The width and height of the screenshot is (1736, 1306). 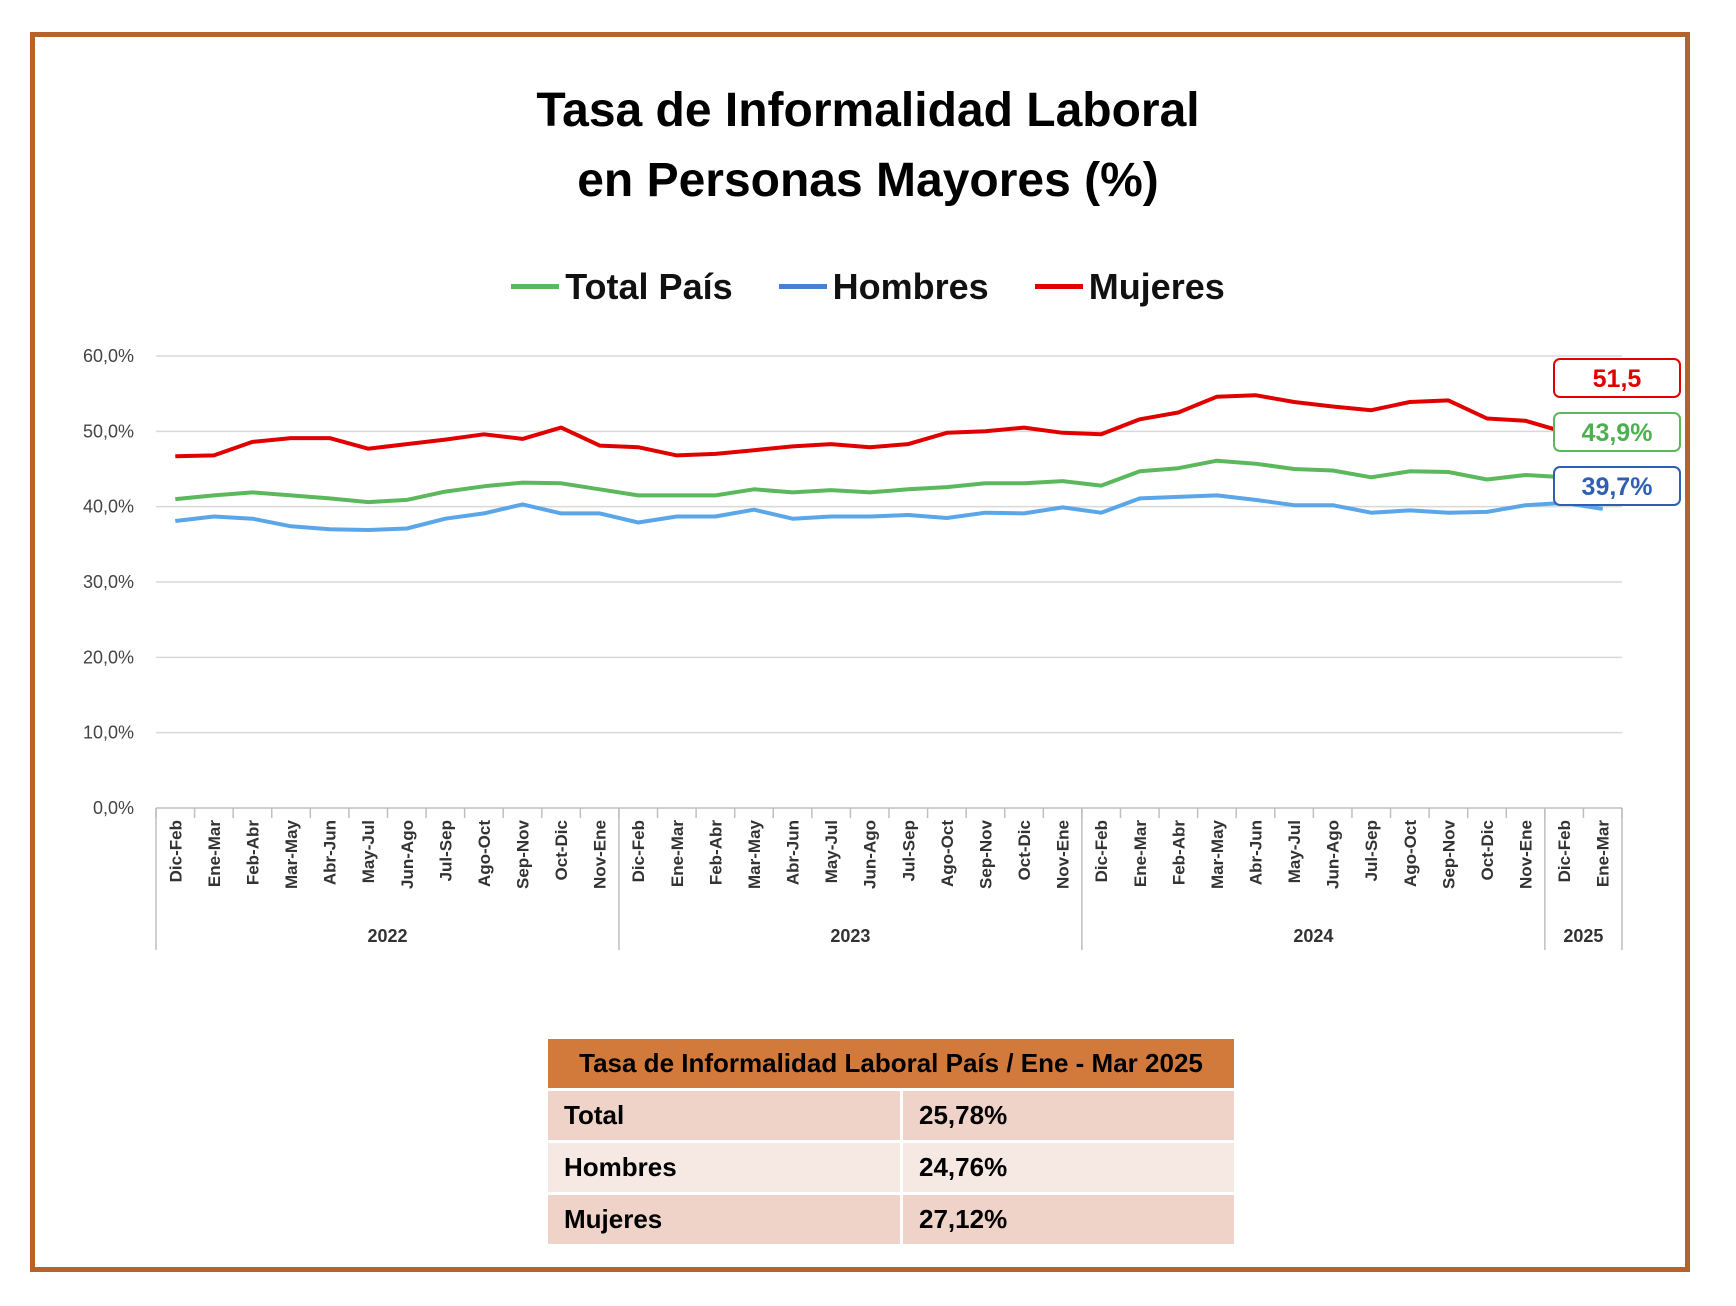 What do you see at coordinates (1068, 1219) in the screenshot?
I see `table-value-mujeres: 27,12%` at bounding box center [1068, 1219].